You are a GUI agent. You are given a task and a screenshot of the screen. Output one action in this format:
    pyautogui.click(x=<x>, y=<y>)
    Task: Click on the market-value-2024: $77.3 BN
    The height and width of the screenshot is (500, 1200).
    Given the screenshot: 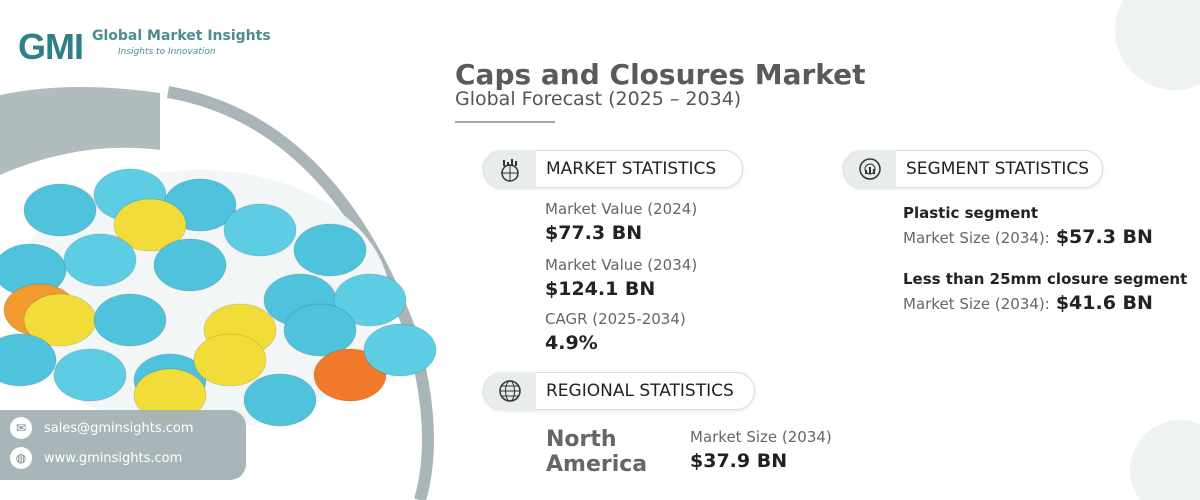 What is the action you would take?
    pyautogui.click(x=594, y=233)
    